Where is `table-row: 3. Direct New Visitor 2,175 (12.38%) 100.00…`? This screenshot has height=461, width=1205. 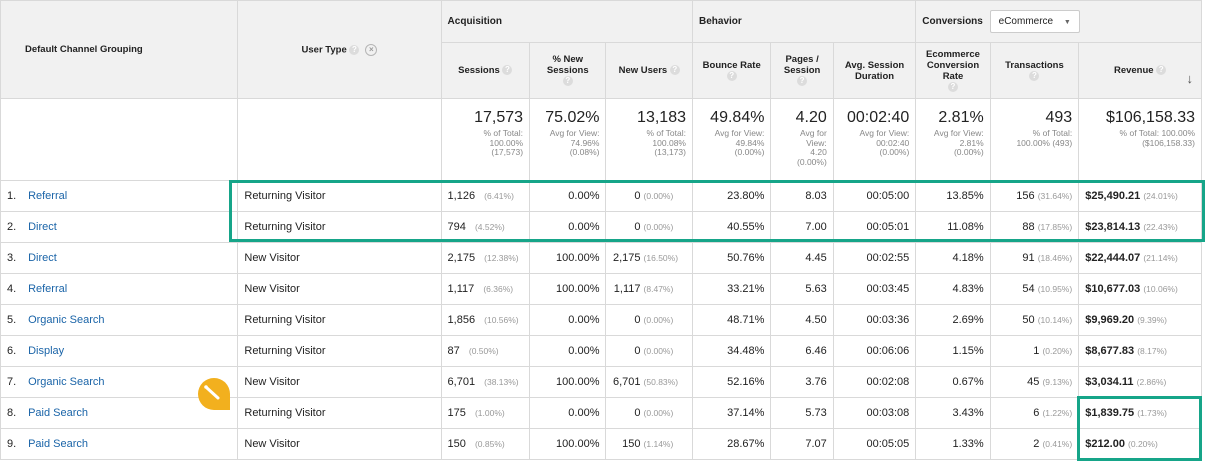
table-row: 3. Direct New Visitor 2,175 (12.38%) 100.00… is located at coordinates (601, 258).